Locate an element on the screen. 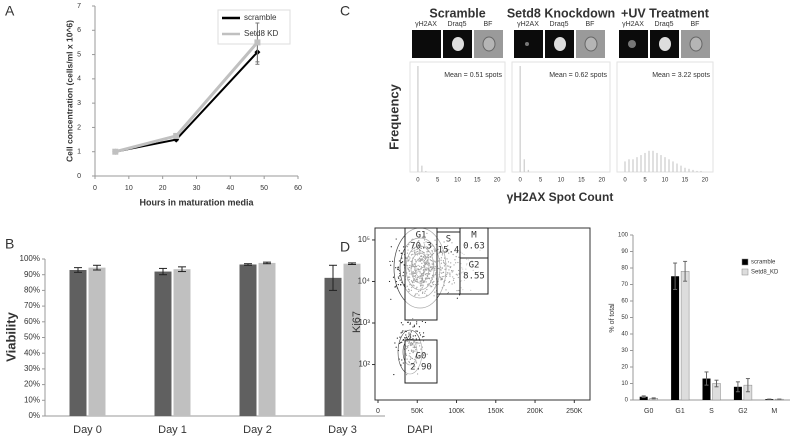 This screenshot has width=800, height=445. legend-label: Setd8_KD is located at coordinates (765, 273).